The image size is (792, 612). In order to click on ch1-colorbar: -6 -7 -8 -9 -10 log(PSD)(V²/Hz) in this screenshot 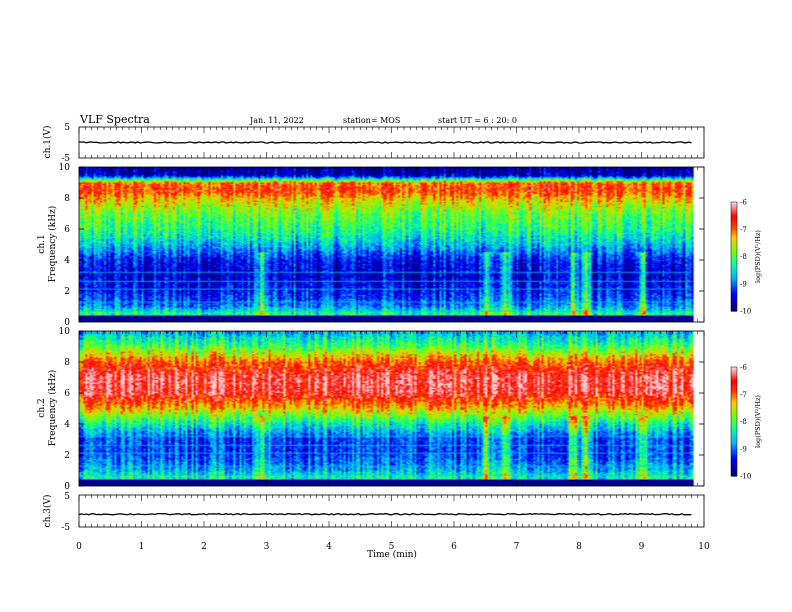, I will do `click(746, 257)`.